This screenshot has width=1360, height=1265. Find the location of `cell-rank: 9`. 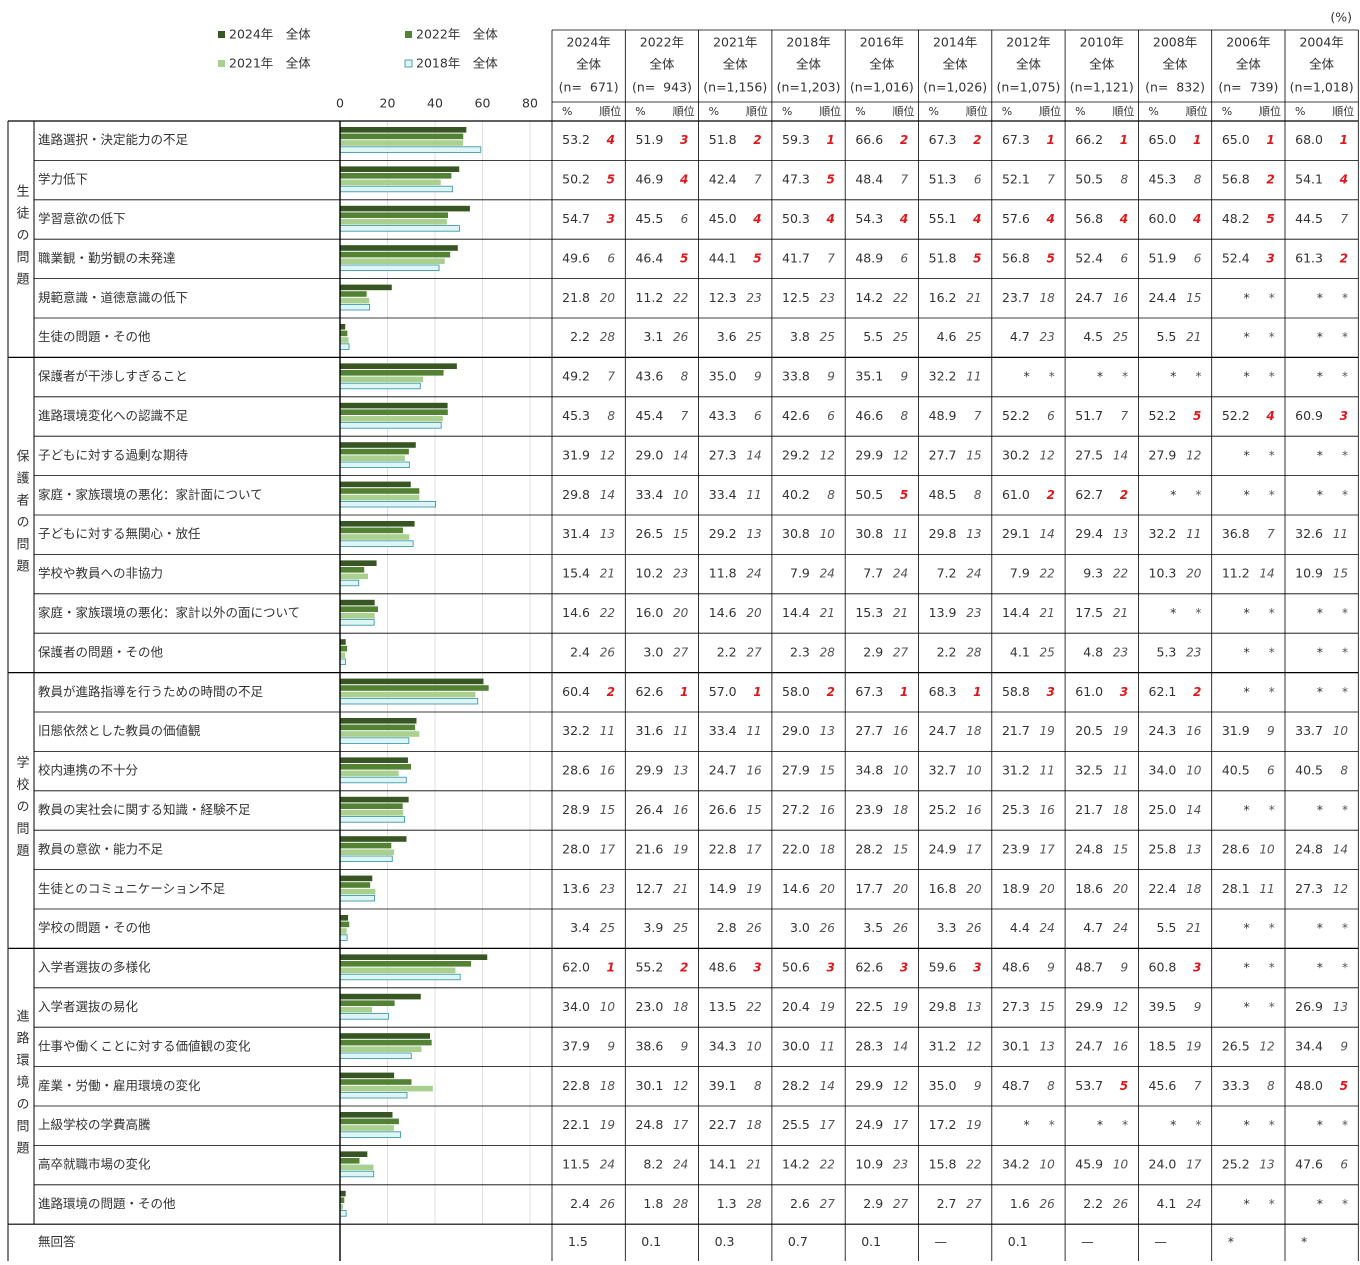

cell-rank: 9 is located at coordinates (831, 377).